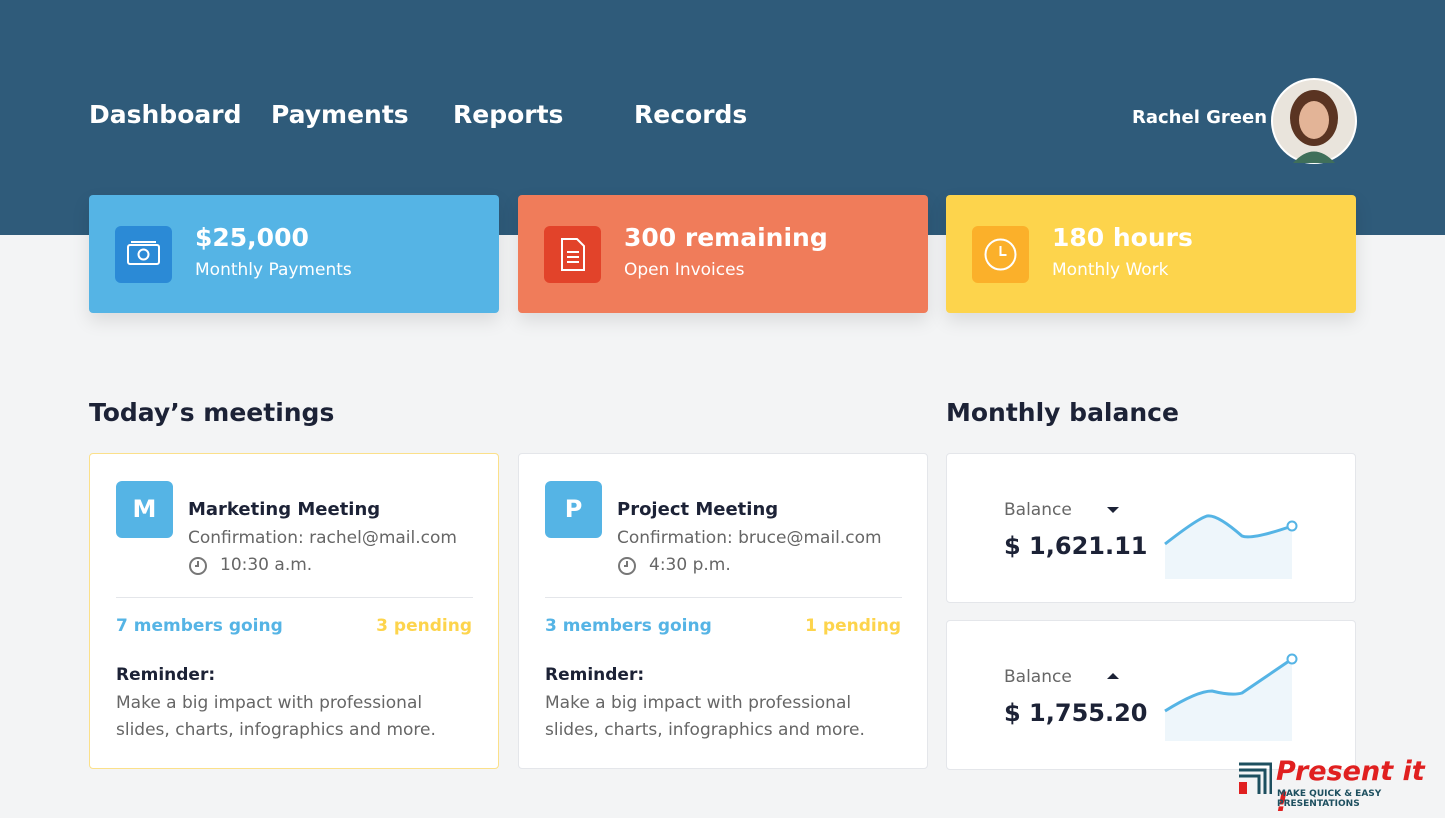  I want to click on up-arrow, so click(1113, 676).